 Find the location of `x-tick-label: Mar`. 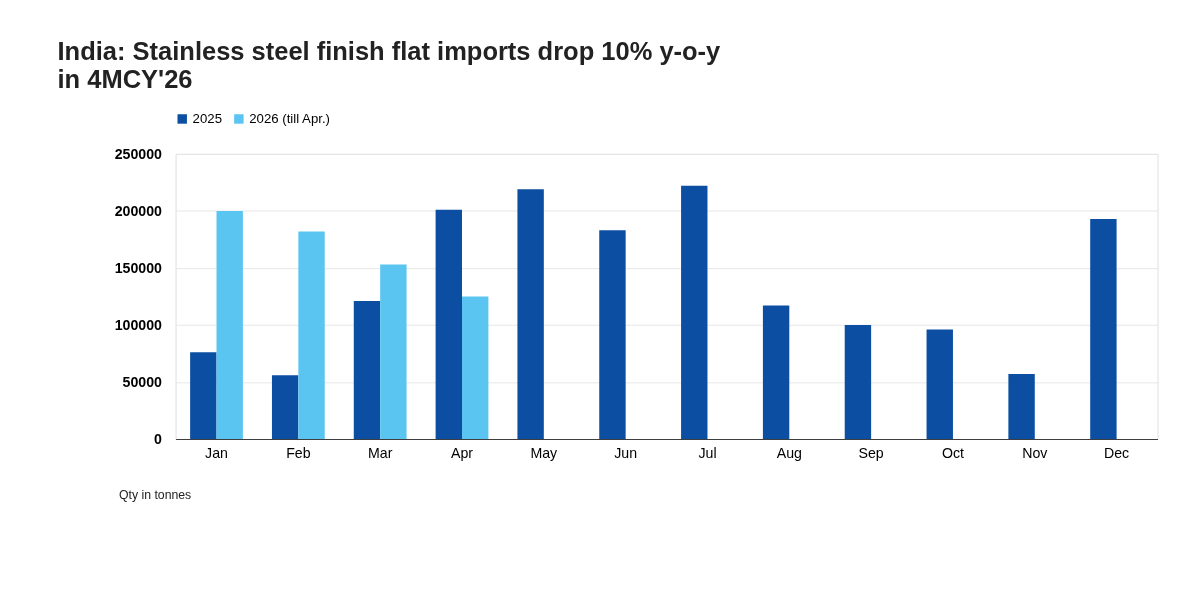

x-tick-label: Mar is located at coordinates (380, 453).